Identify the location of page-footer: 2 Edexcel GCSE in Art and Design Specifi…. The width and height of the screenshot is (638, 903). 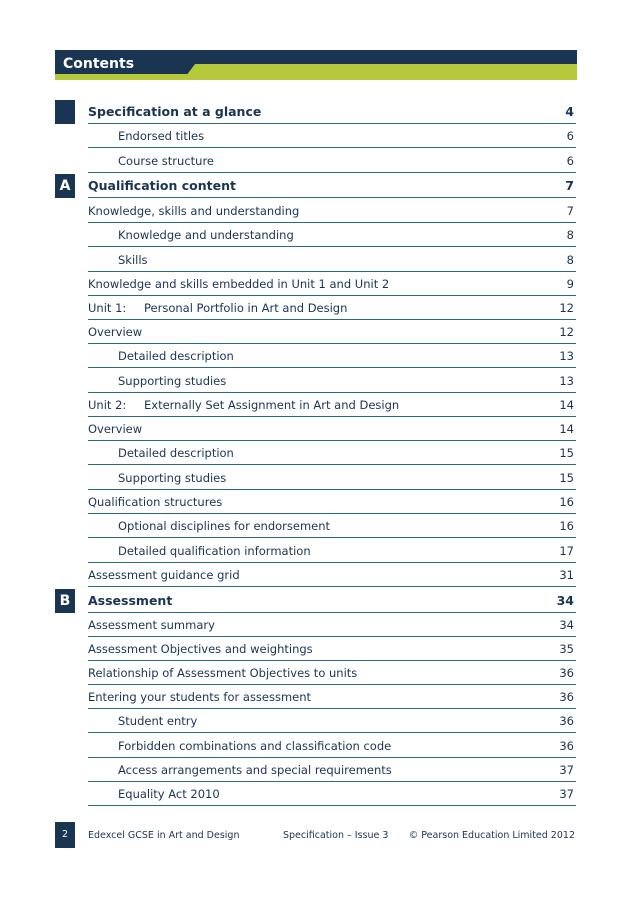
(316, 835).